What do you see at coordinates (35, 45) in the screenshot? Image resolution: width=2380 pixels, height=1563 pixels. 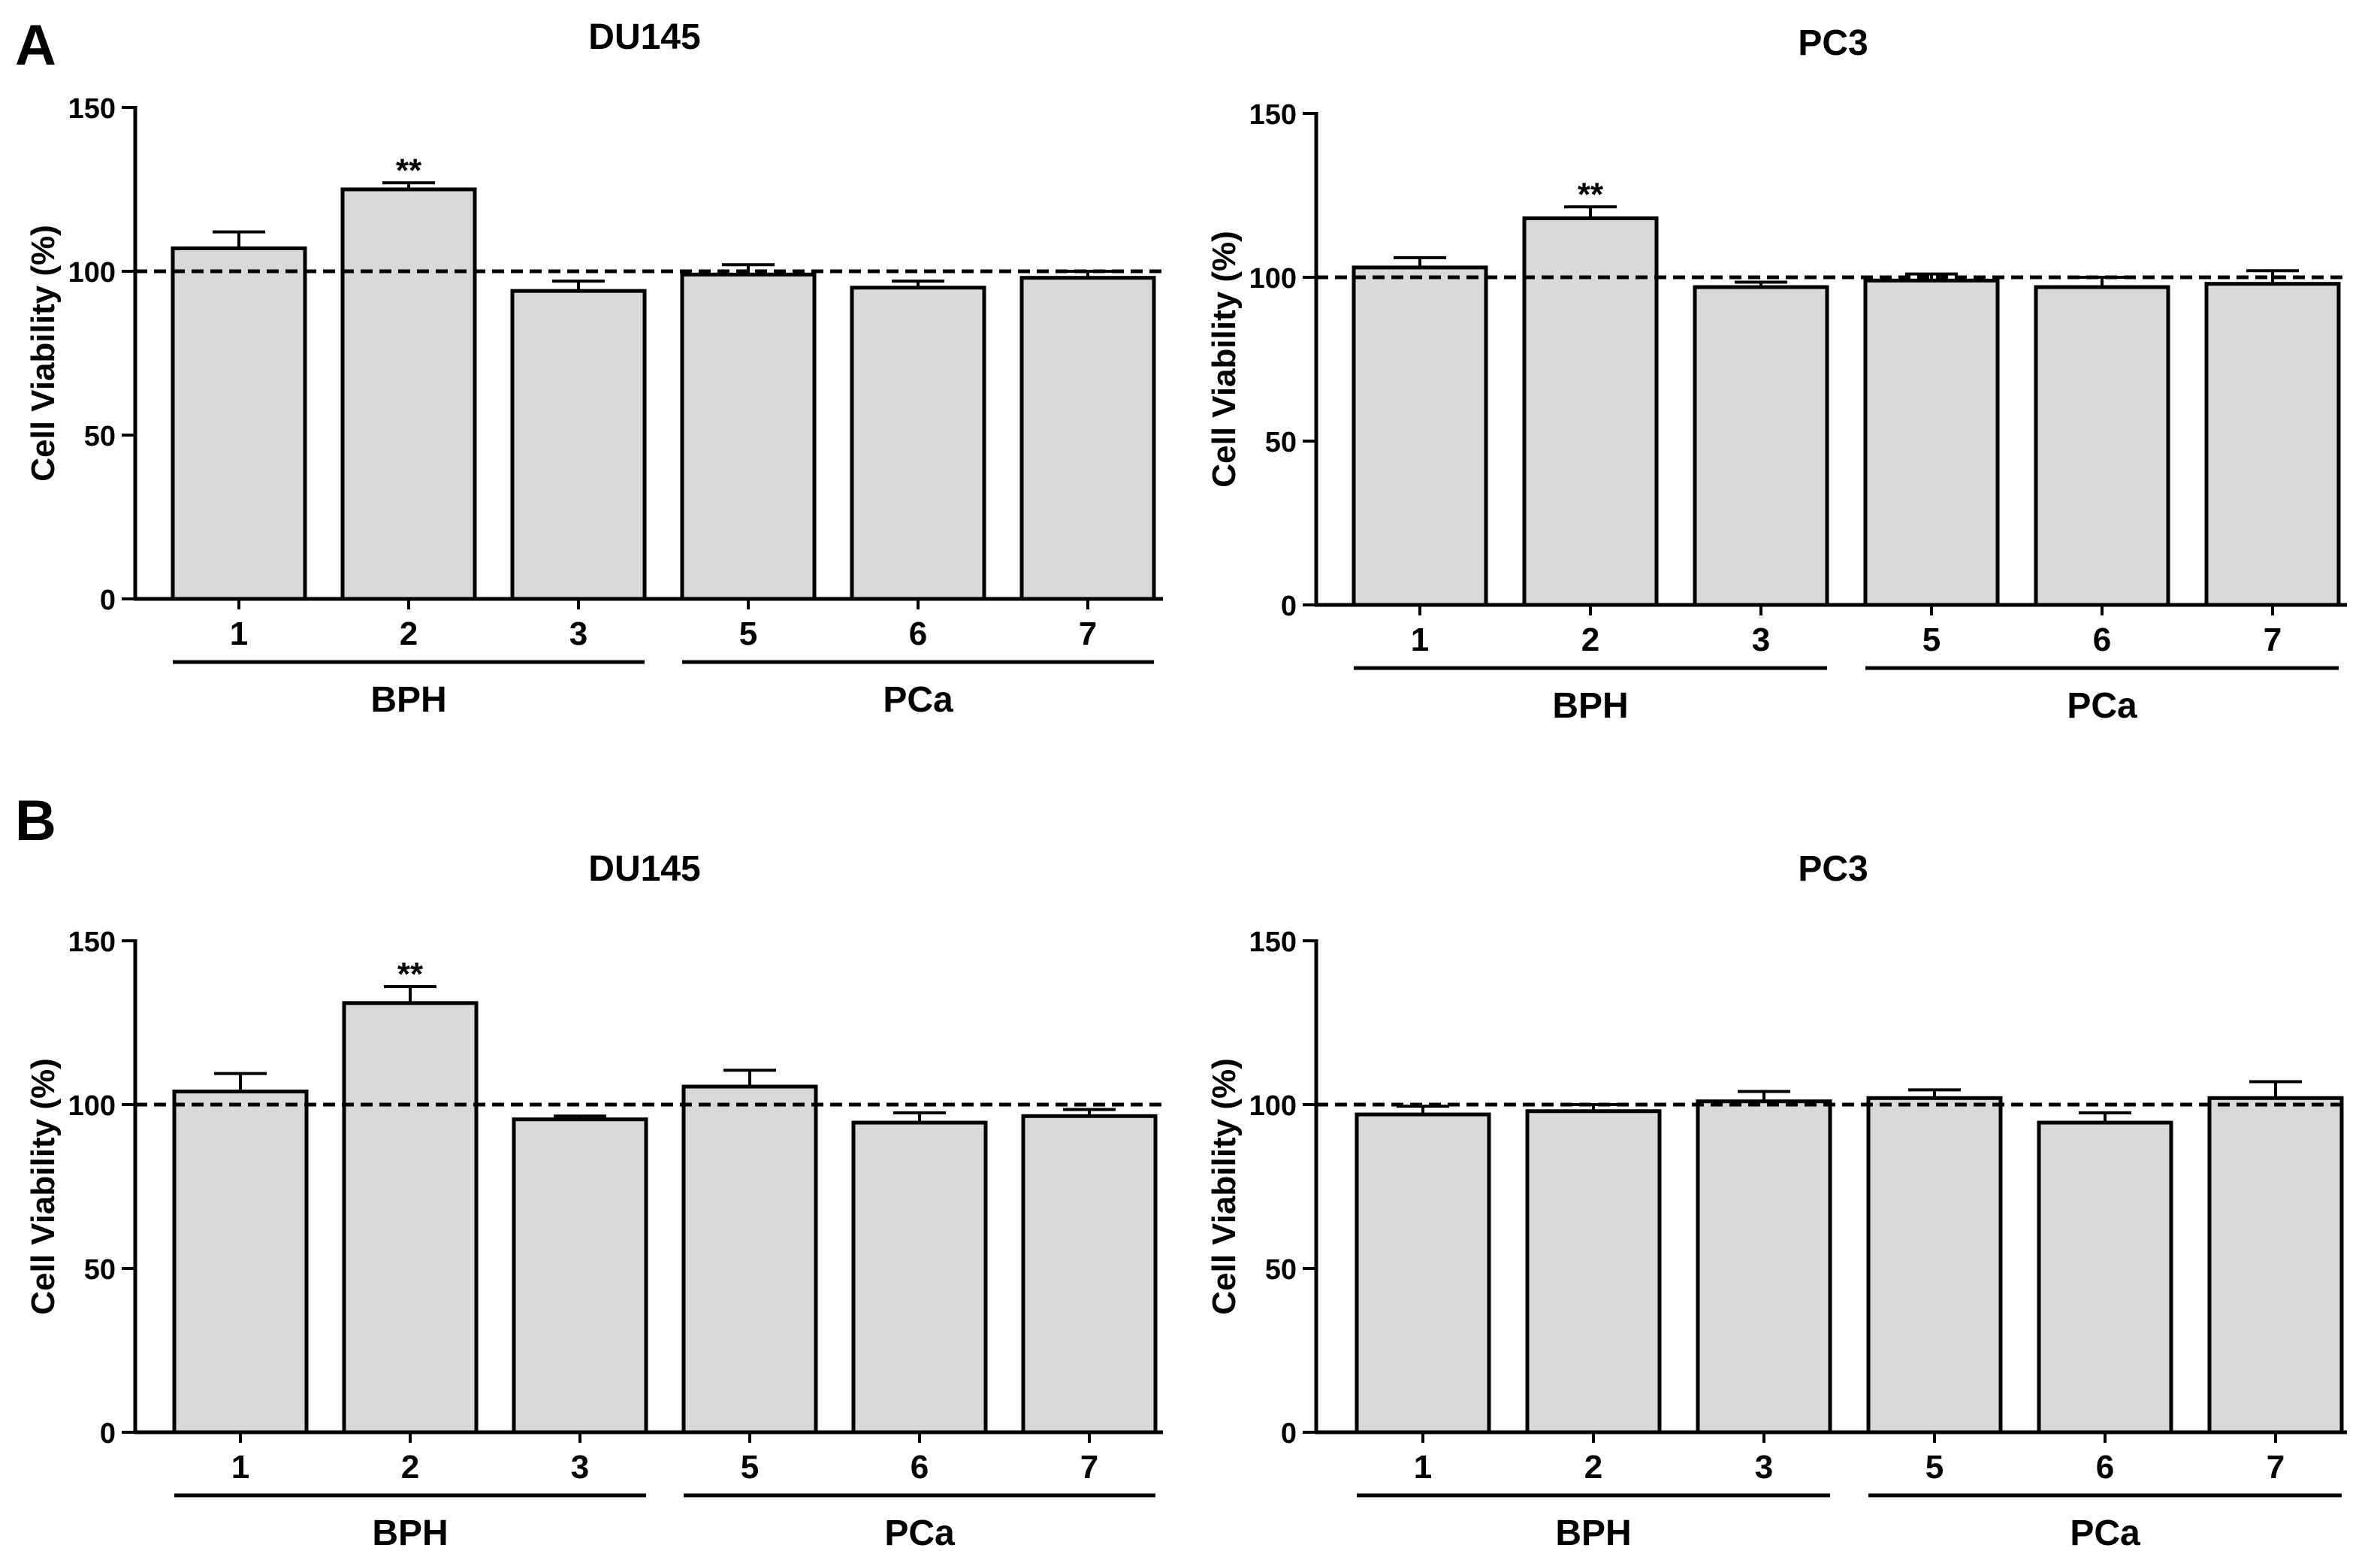 I see `panel-letter-a: A` at bounding box center [35, 45].